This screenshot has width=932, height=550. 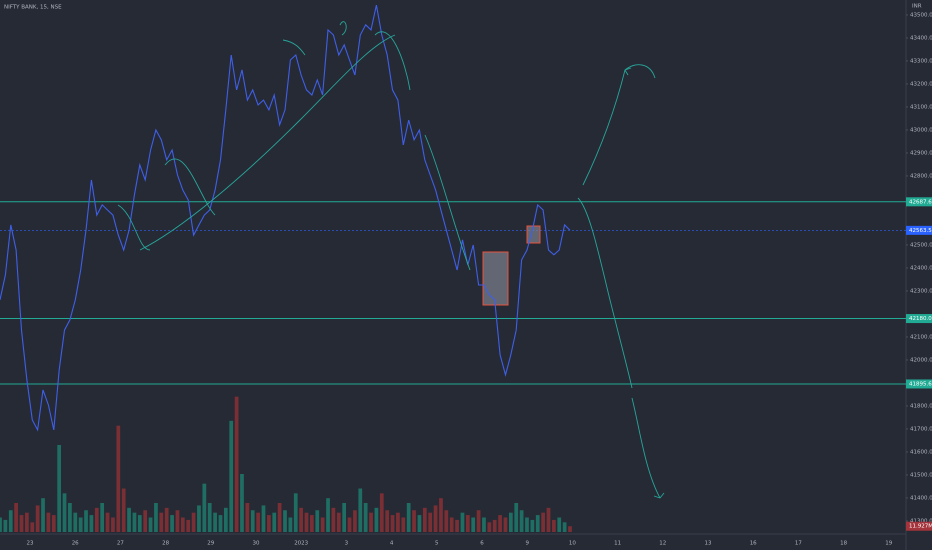 I want to click on y-tick-label: 41500.00, so click(x=921, y=475).